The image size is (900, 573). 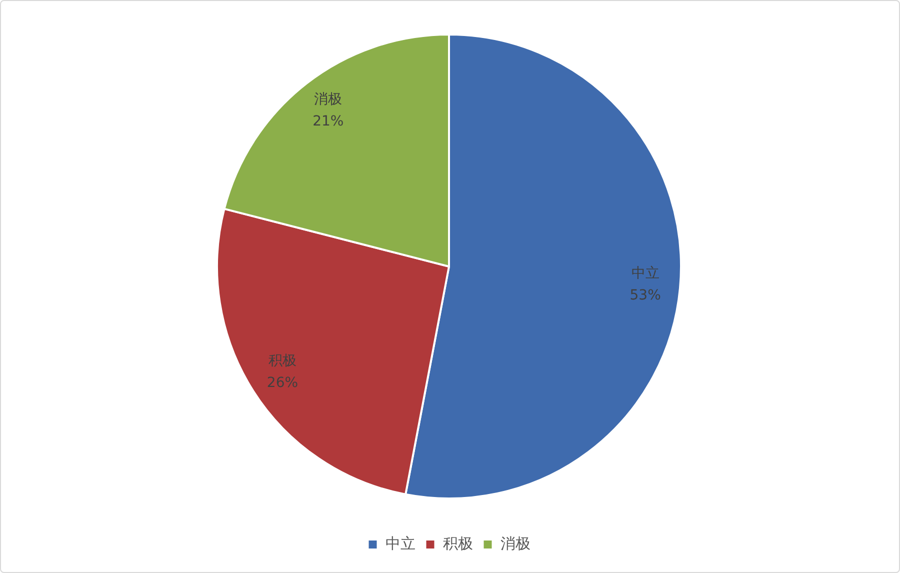 I want to click on slice-label: 中立, so click(x=645, y=274).